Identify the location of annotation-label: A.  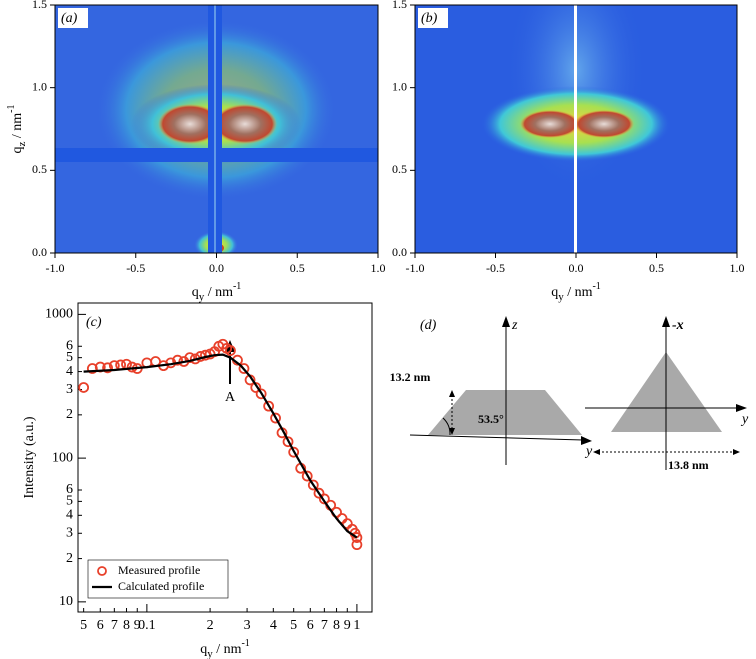
(230, 397).